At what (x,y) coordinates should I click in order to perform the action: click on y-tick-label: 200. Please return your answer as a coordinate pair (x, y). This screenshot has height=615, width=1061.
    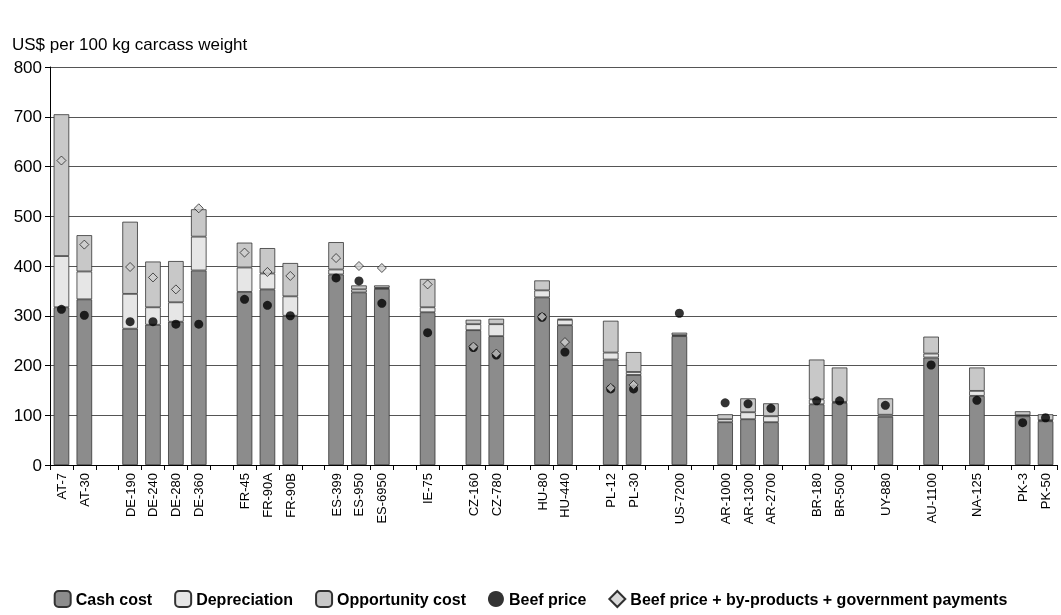
    Looking at the image, I should click on (27, 365).